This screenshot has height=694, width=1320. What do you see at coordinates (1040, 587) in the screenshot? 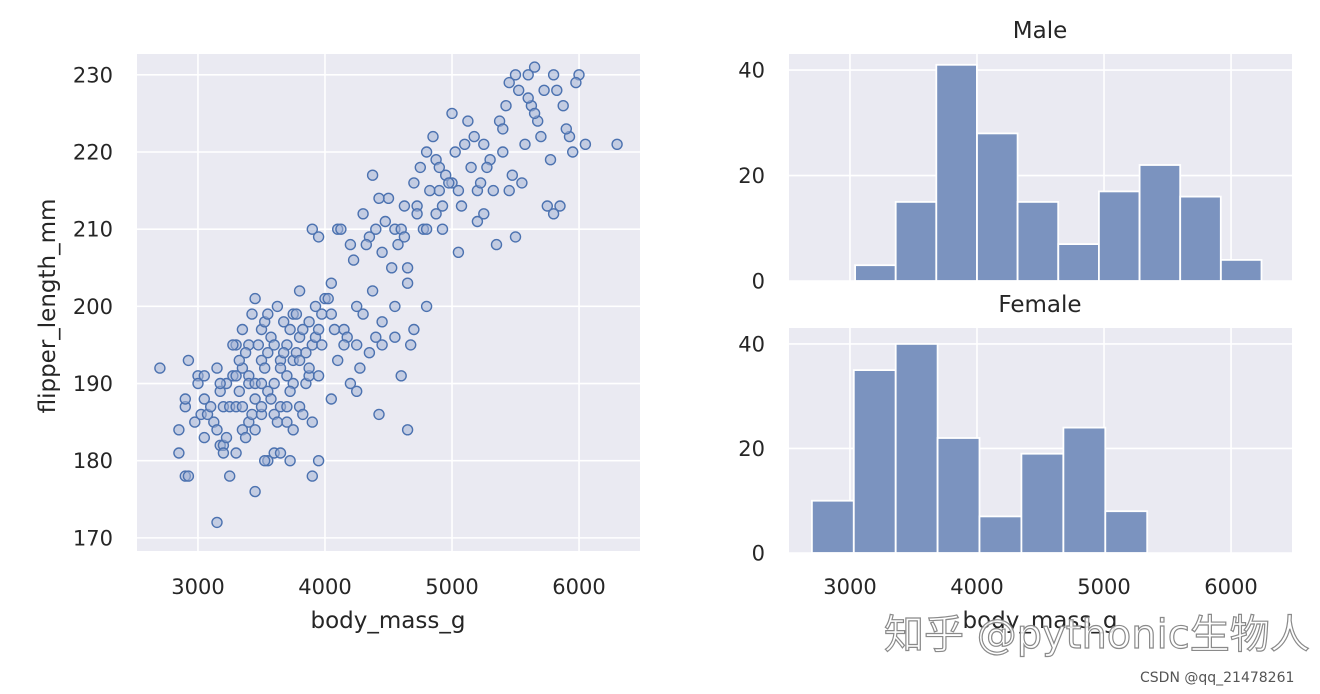
I see `female-x-tick-labels: 3000 4000 5000 6000` at bounding box center [1040, 587].